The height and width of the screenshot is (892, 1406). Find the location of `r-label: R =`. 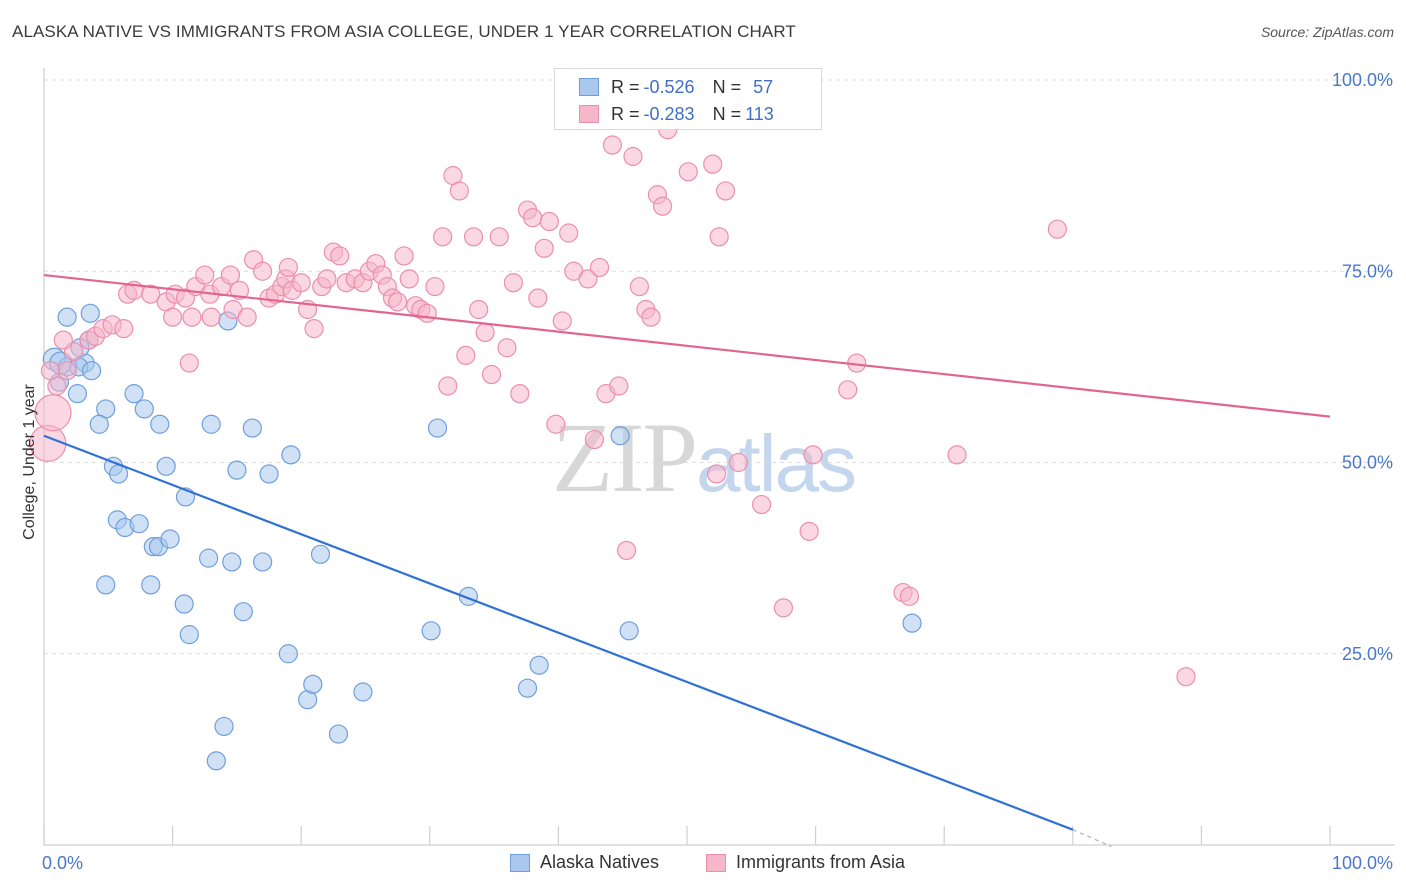

r-label: R = is located at coordinates (625, 86).